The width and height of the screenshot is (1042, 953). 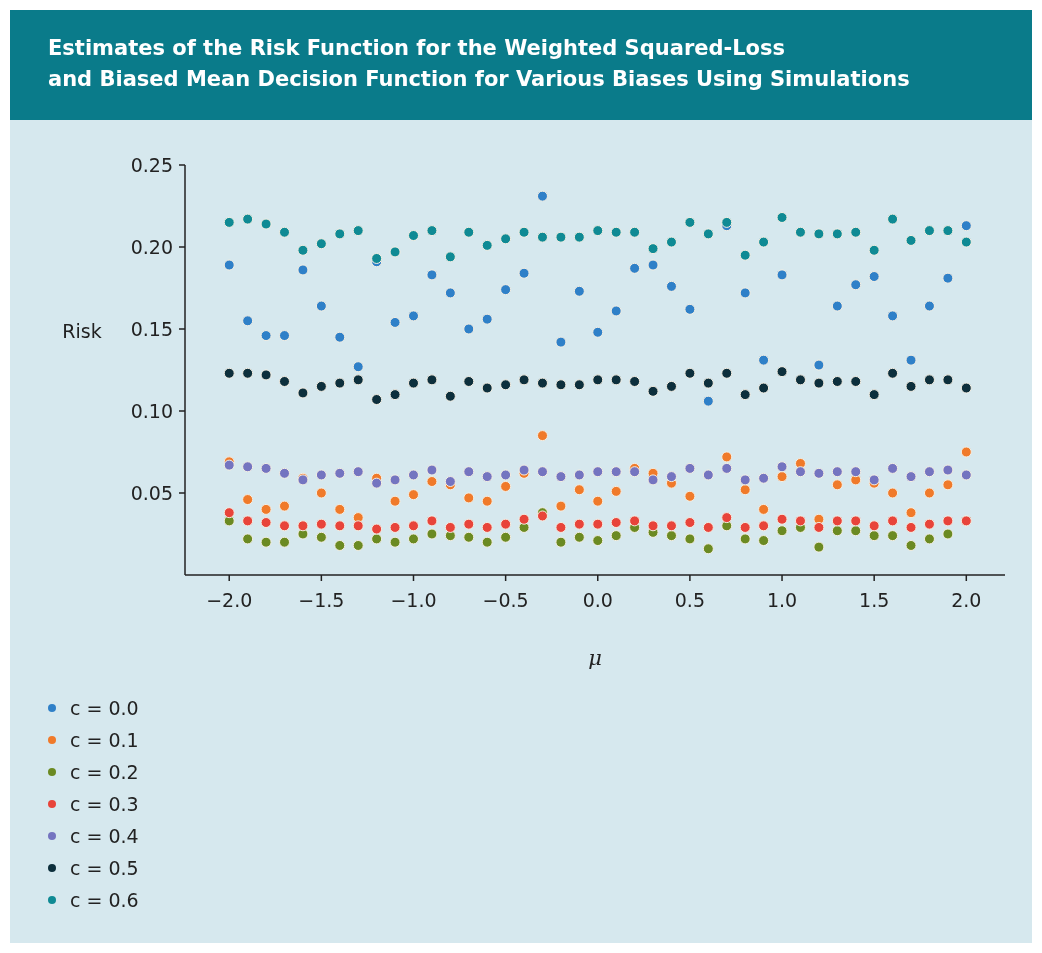 I want to click on x-tick-label: −2.0, so click(x=229, y=600).